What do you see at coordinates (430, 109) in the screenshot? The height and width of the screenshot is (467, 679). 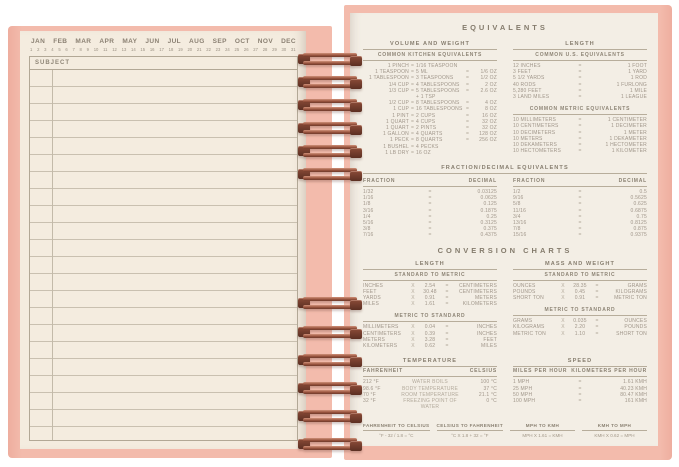 I see `equivalence-row: 1 CUP = 16 TABLESPOONS = 8 OZ` at bounding box center [430, 109].